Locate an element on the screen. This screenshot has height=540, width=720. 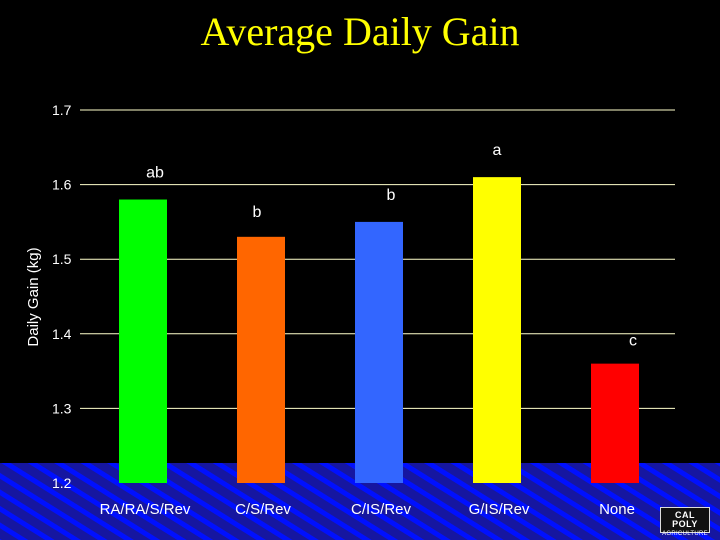
significance-letter: ab is located at coordinates (155, 173).